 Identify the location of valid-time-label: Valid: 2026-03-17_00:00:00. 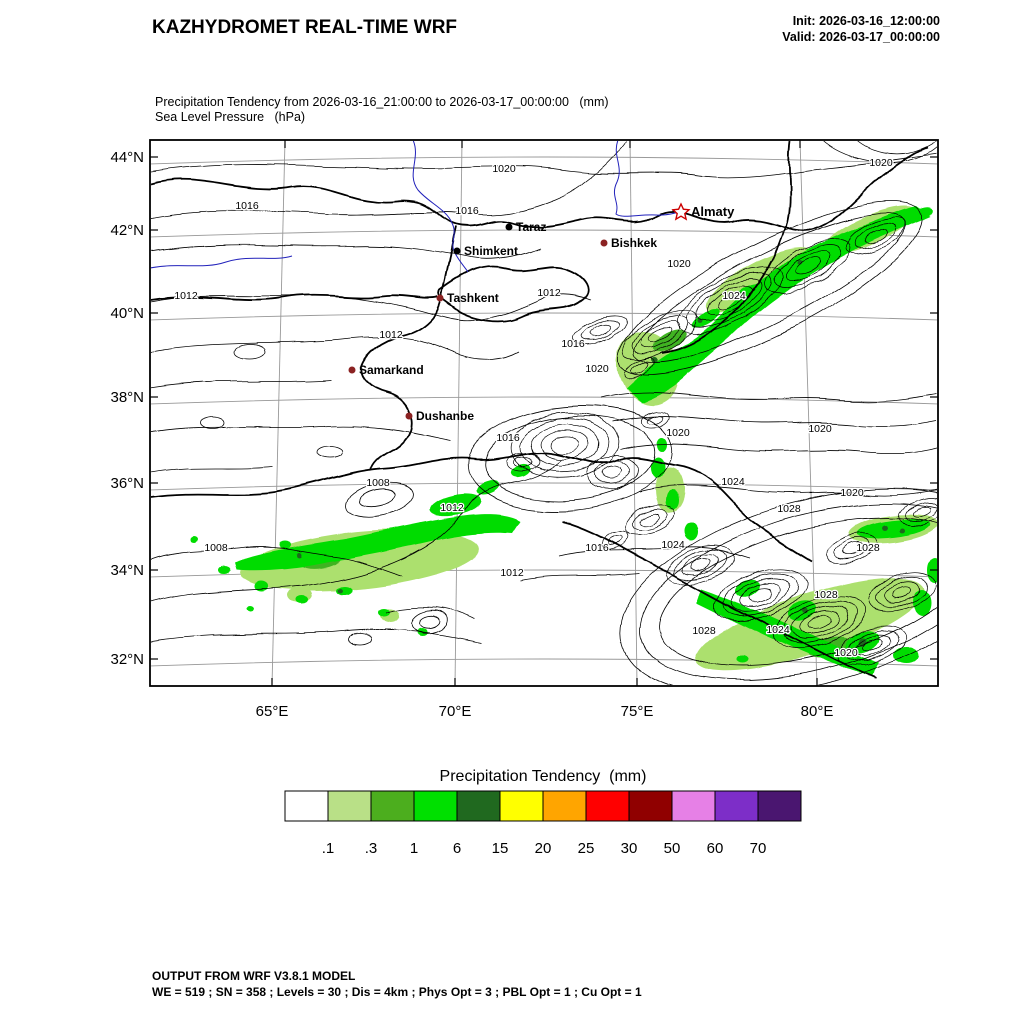
(861, 37).